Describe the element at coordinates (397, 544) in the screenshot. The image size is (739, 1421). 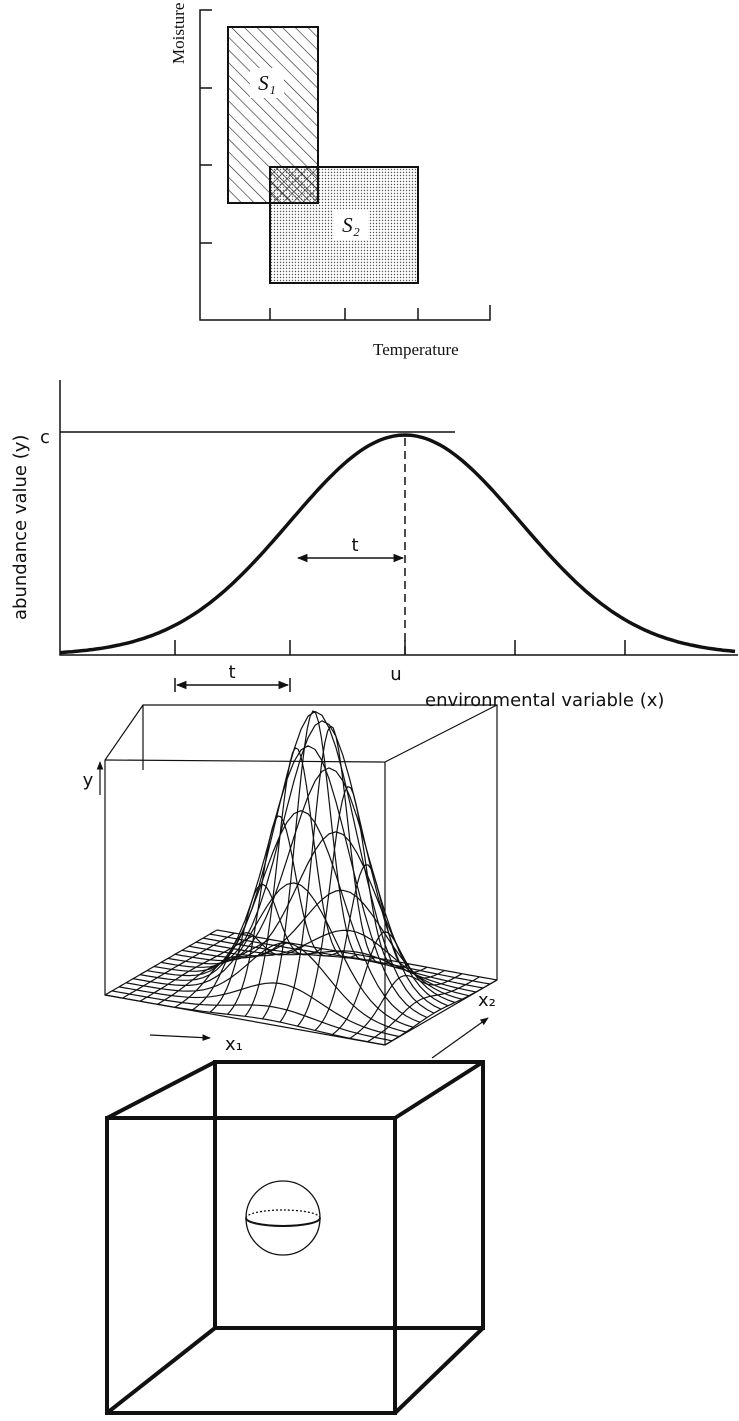
I see `response-curve` at that location.